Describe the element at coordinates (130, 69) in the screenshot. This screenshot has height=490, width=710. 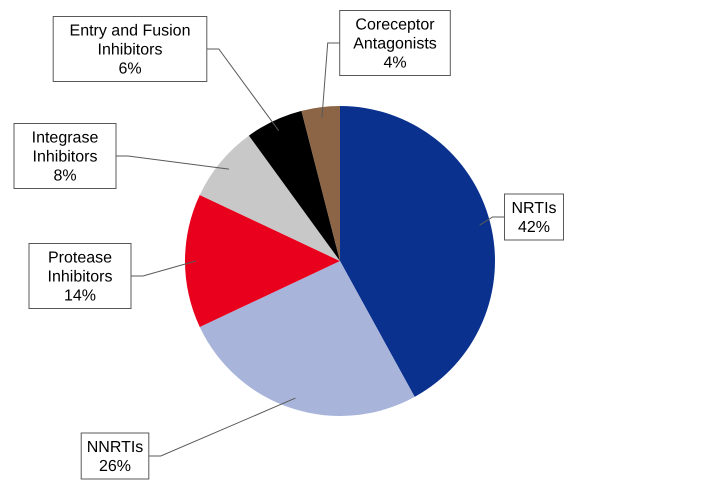
I see `data-label: 6%` at that location.